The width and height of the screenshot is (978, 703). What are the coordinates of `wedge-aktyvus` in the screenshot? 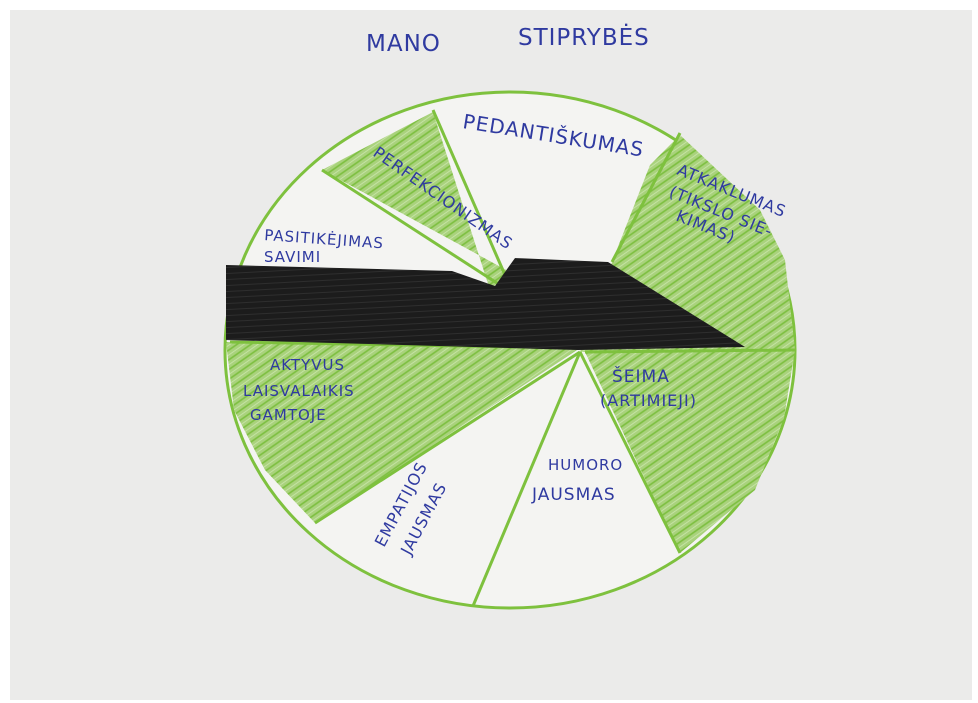 It's located at (403, 432).